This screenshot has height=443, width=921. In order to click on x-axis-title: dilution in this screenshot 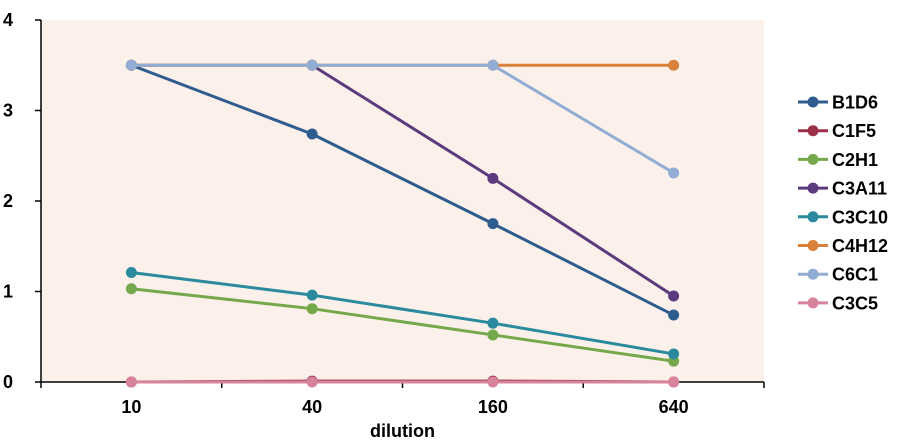, I will do `click(402, 431)`.